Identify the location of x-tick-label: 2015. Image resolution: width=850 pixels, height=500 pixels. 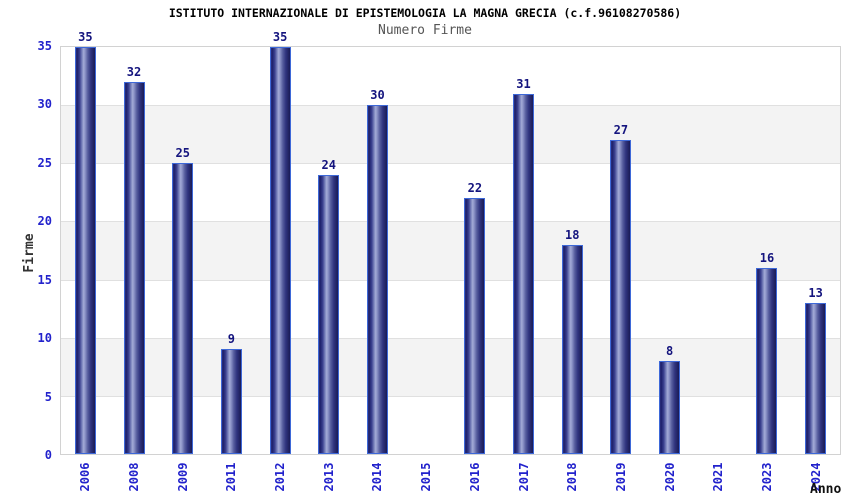
(426, 477).